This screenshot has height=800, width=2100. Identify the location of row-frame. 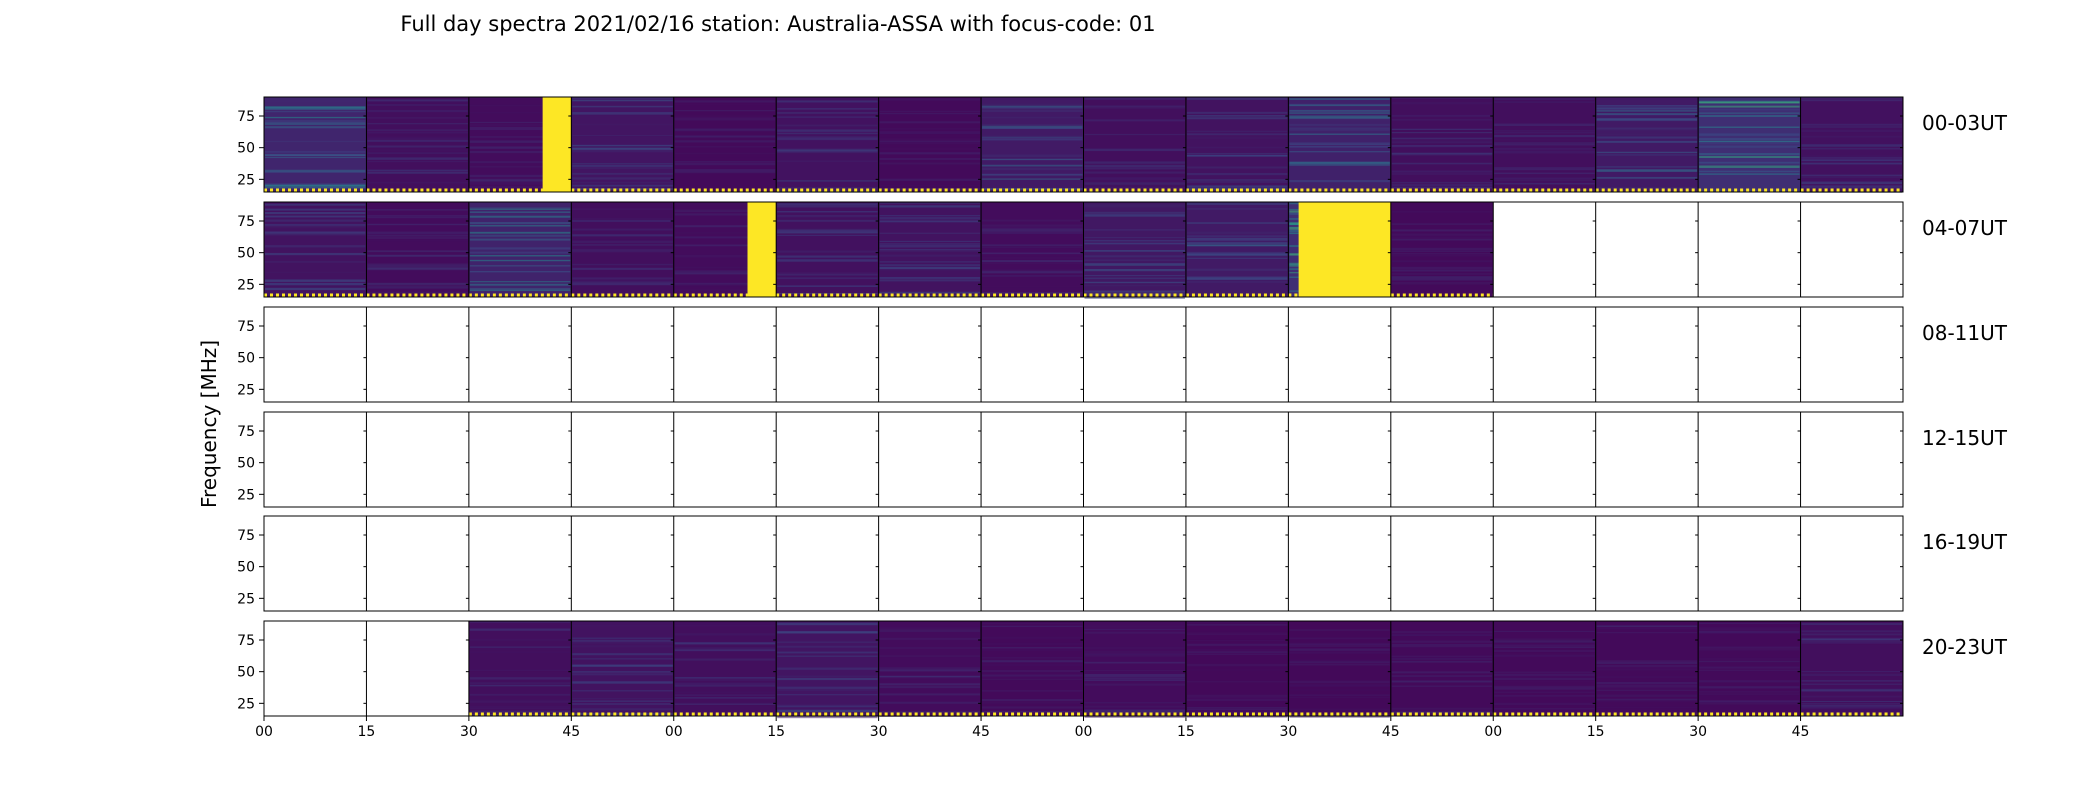
(1083, 354).